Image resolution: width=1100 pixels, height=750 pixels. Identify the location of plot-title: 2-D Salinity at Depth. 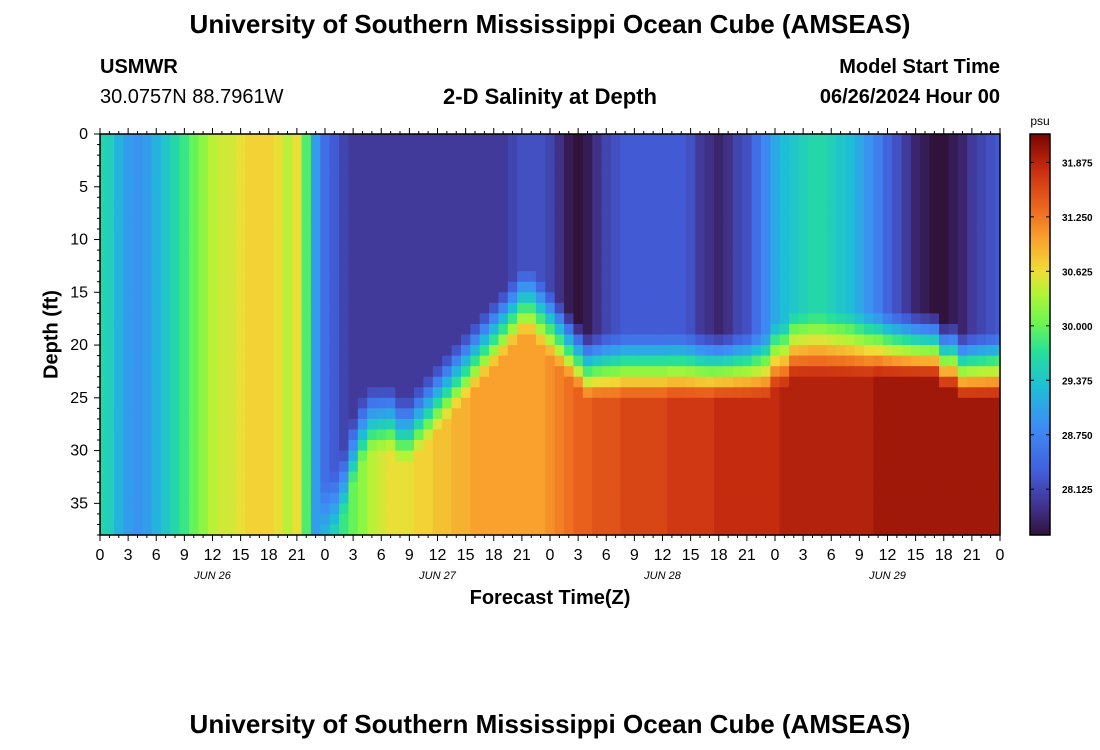
(550, 96).